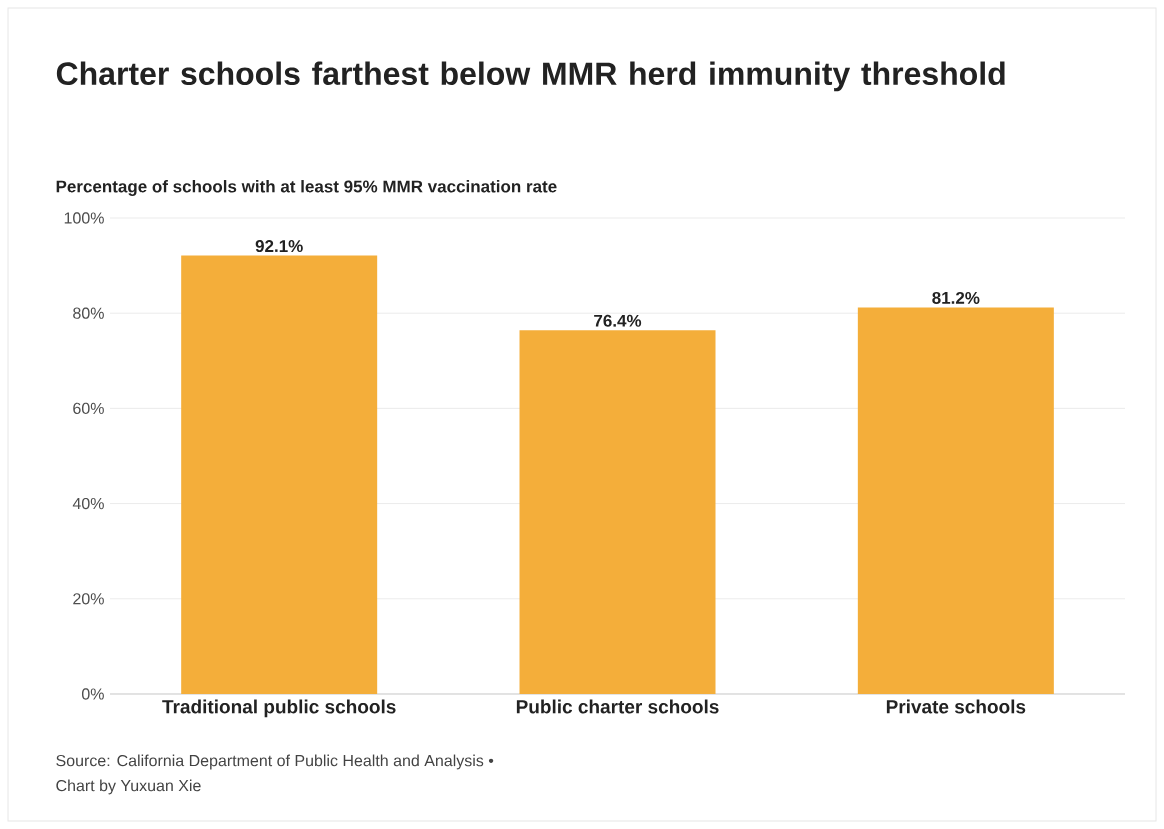  Describe the element at coordinates (88, 313) in the screenshot. I see `y-tick-label: 80%` at that location.